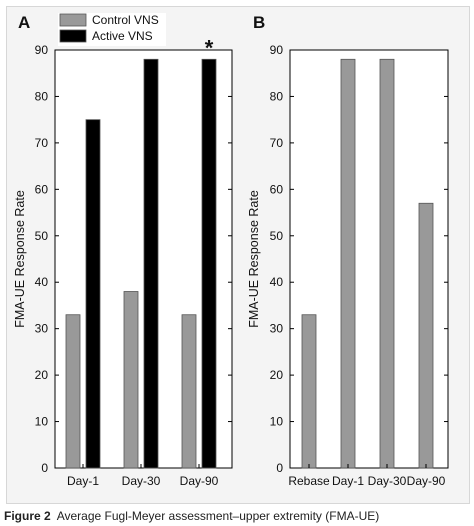 This screenshot has height=526, width=474. I want to click on panel-label: B, so click(259, 22).